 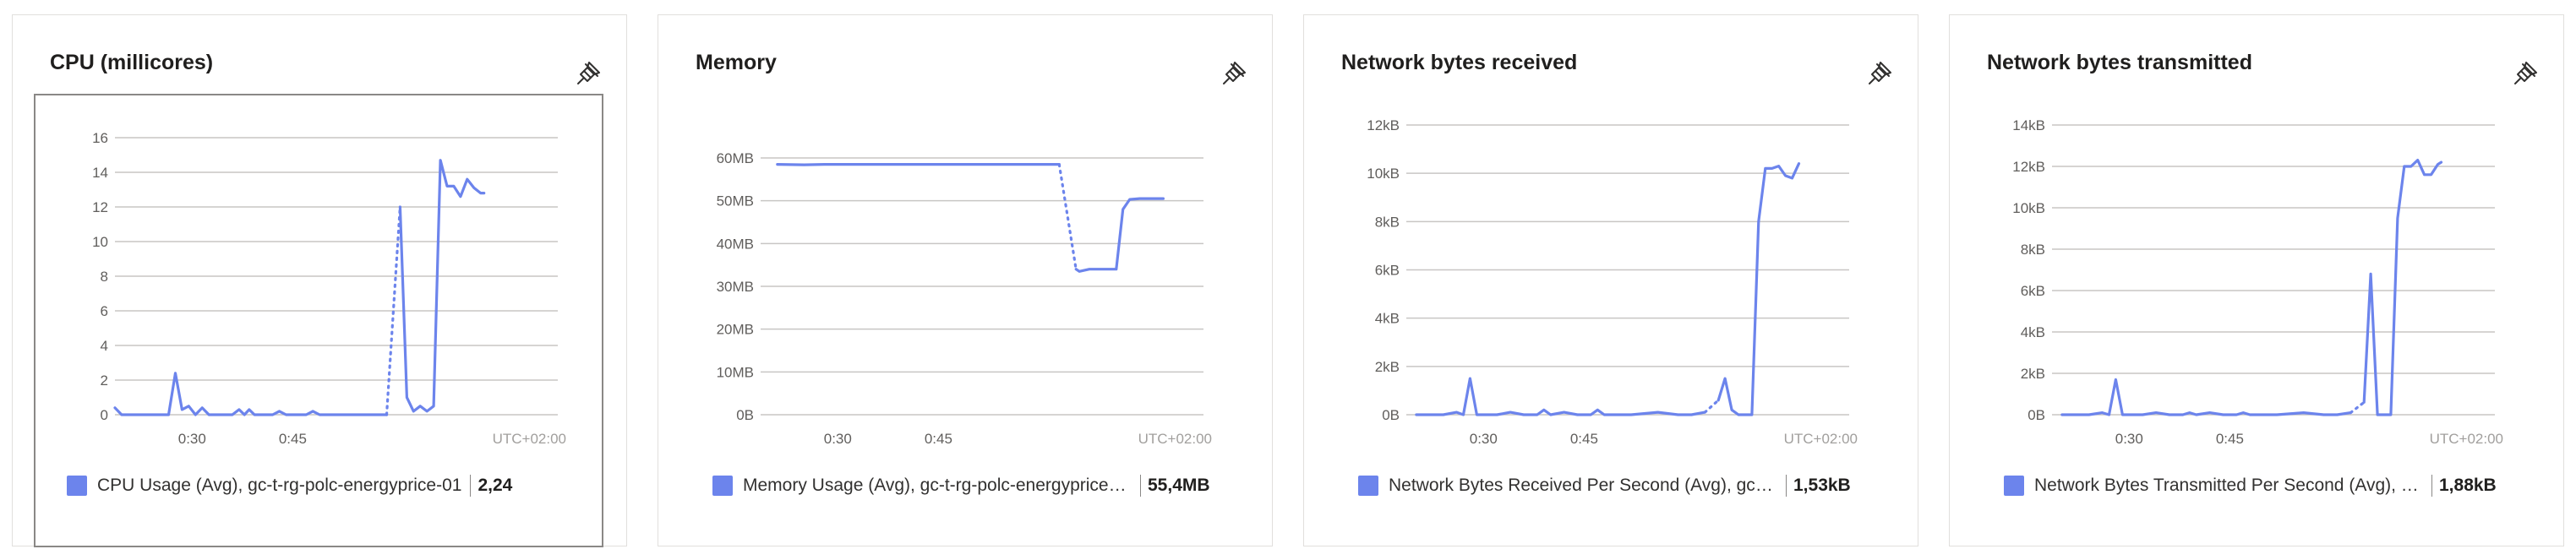 What do you see at coordinates (1179, 485) in the screenshot?
I see `legend-value: 55,4MB` at bounding box center [1179, 485].